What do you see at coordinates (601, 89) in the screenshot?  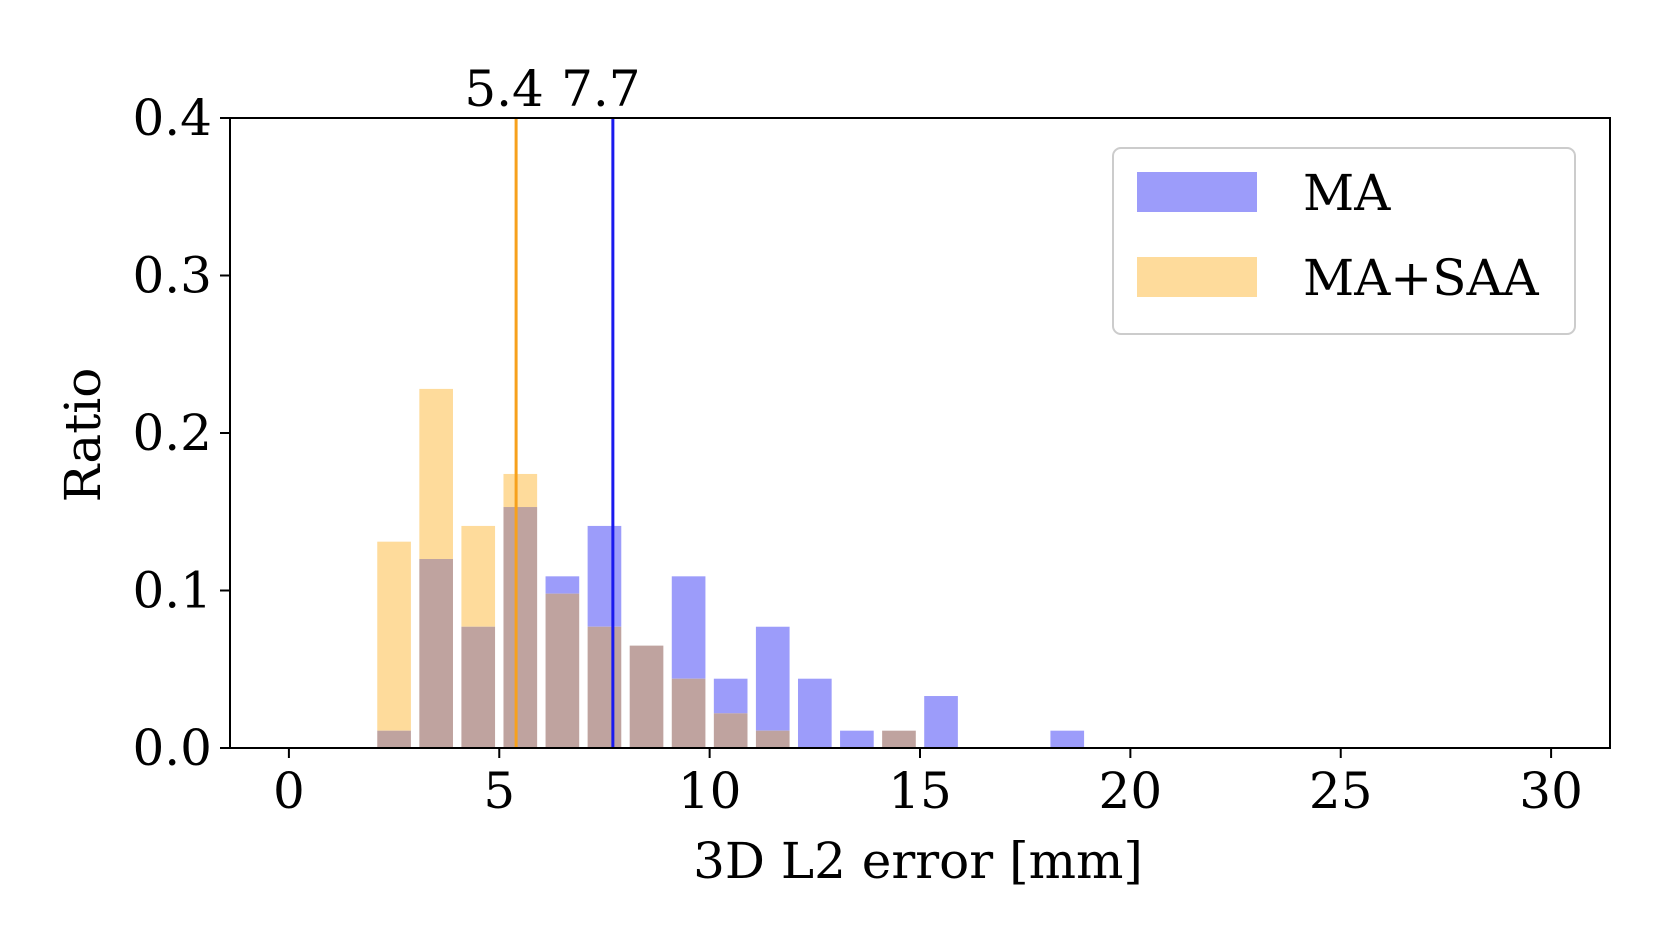 I see `mean-line-label: 7.7` at bounding box center [601, 89].